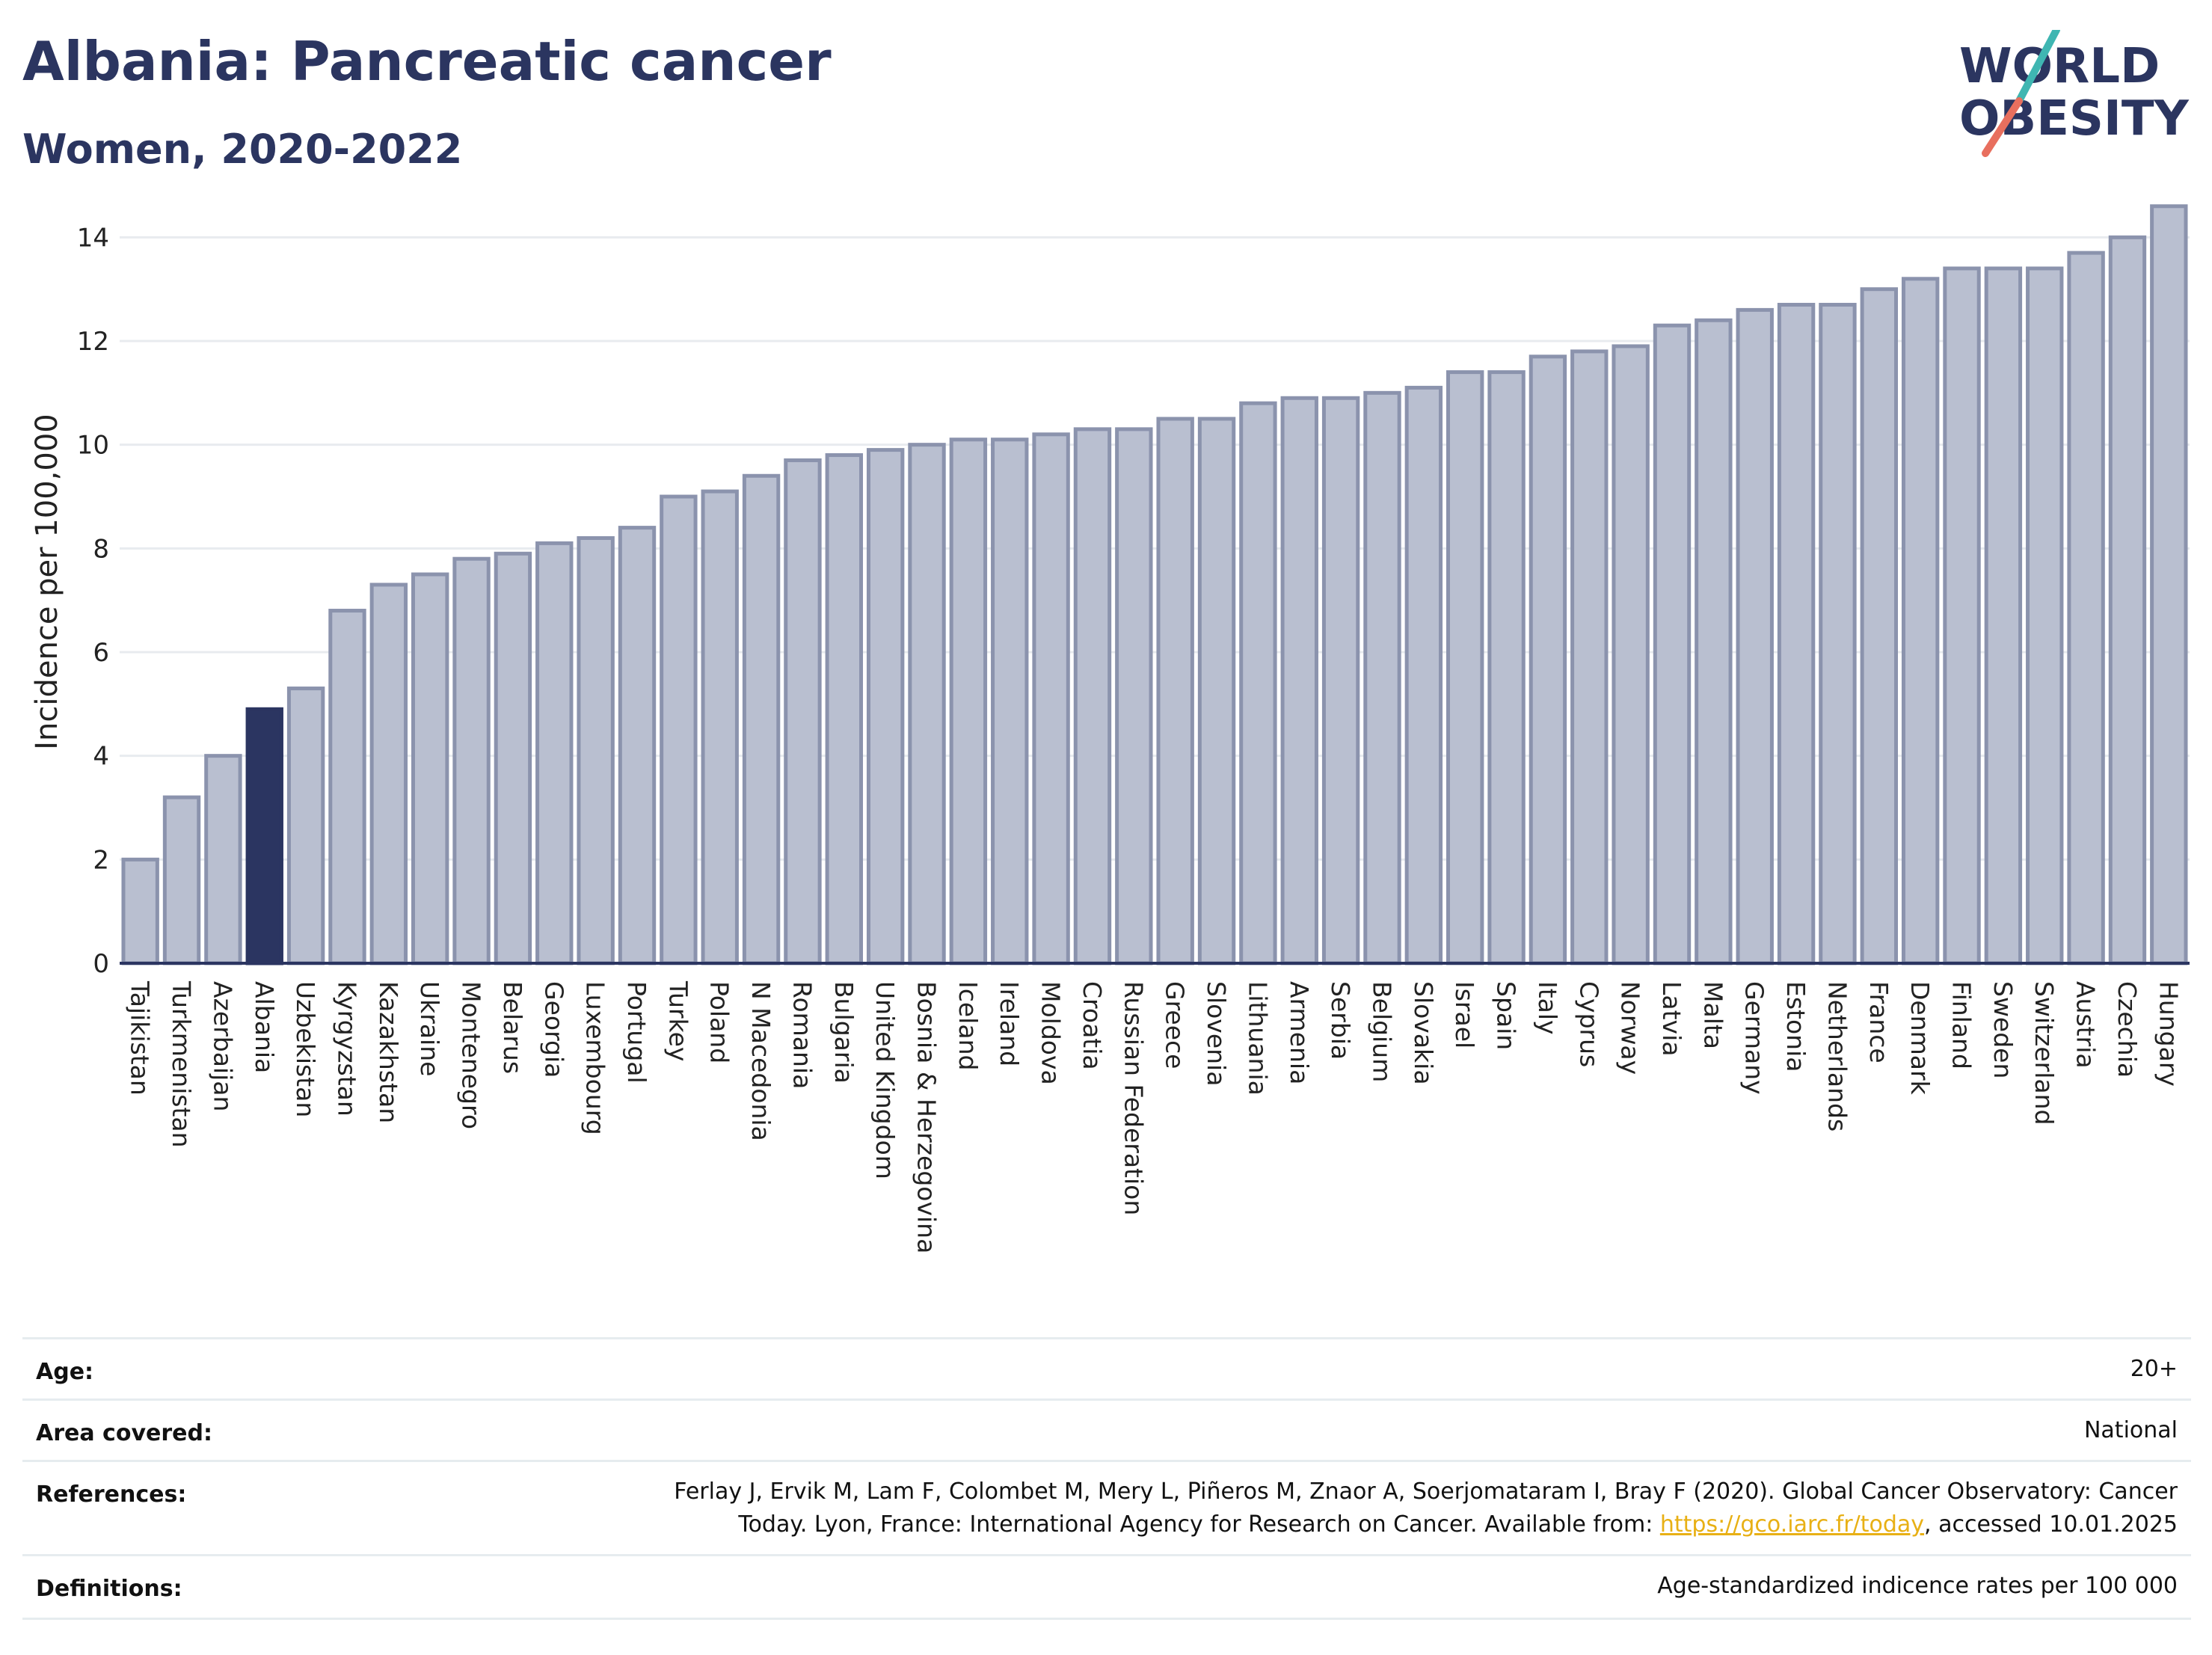 Image resolution: width=2212 pixels, height=1655 pixels. I want to click on x-category-label: Bulgaria, so click(843, 1032).